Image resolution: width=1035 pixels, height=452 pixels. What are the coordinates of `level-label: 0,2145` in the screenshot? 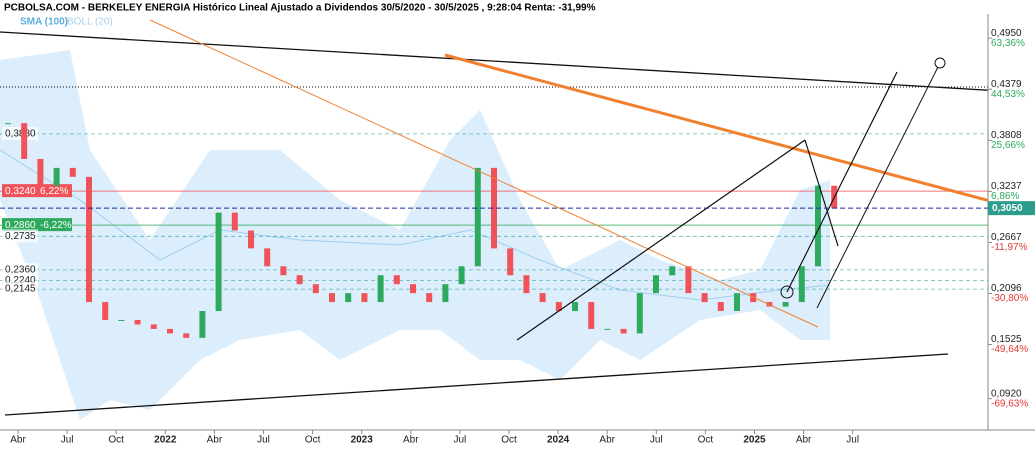 It's located at (20, 289).